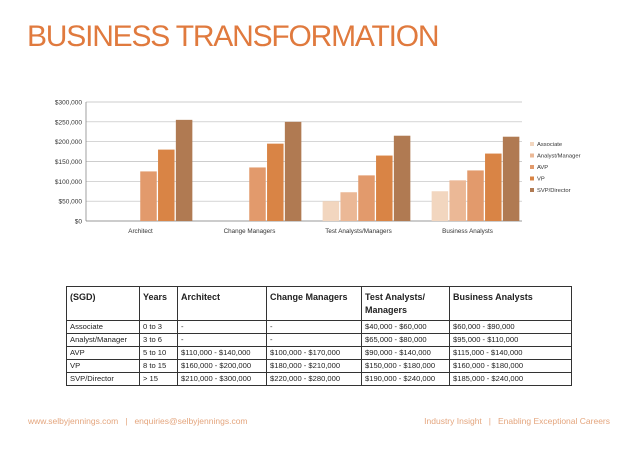 The image size is (638, 452). What do you see at coordinates (68, 182) in the screenshot?
I see `y-tick-label: $100,000` at bounding box center [68, 182].